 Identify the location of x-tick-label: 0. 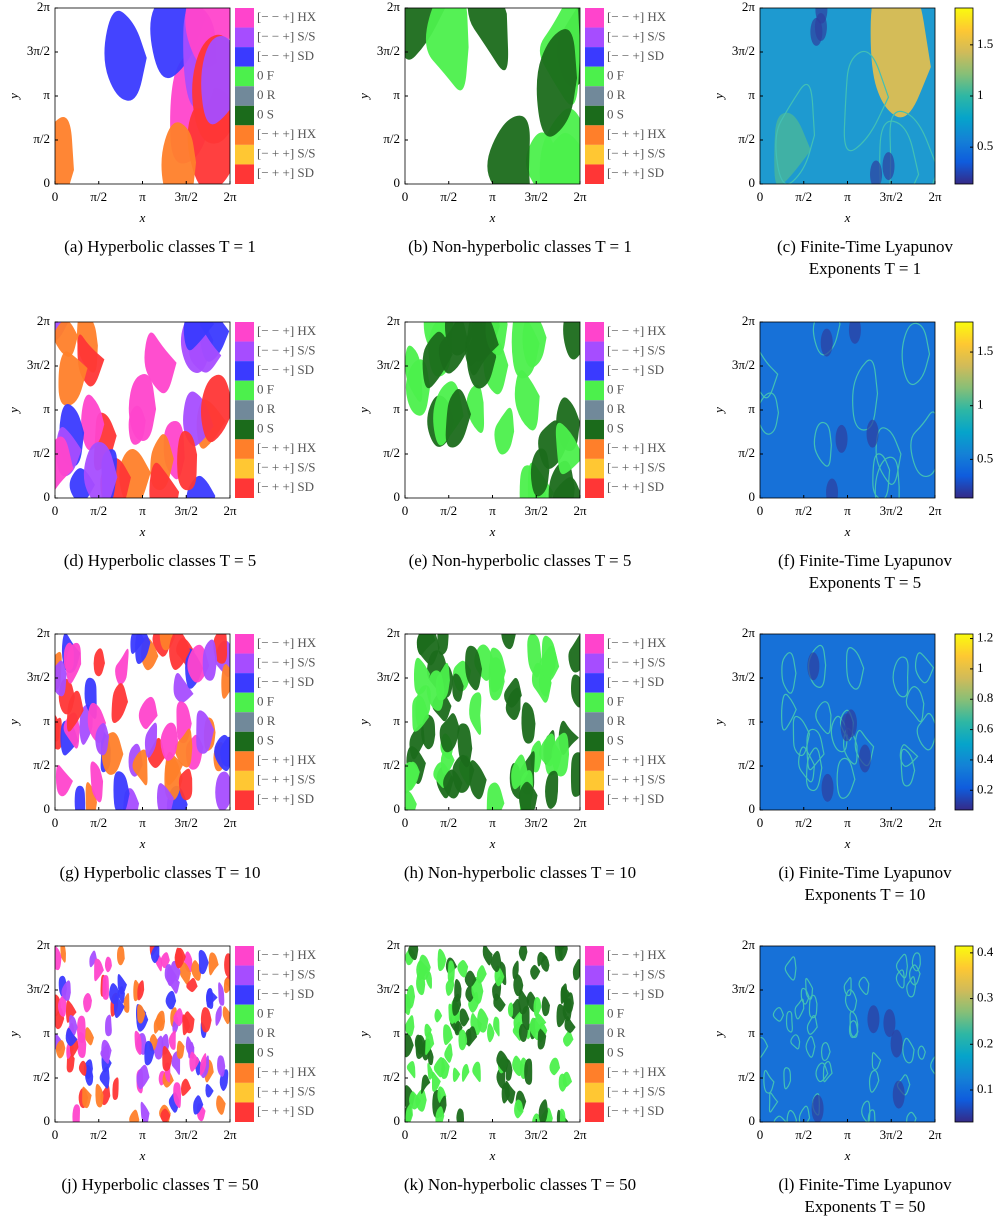
(405, 822).